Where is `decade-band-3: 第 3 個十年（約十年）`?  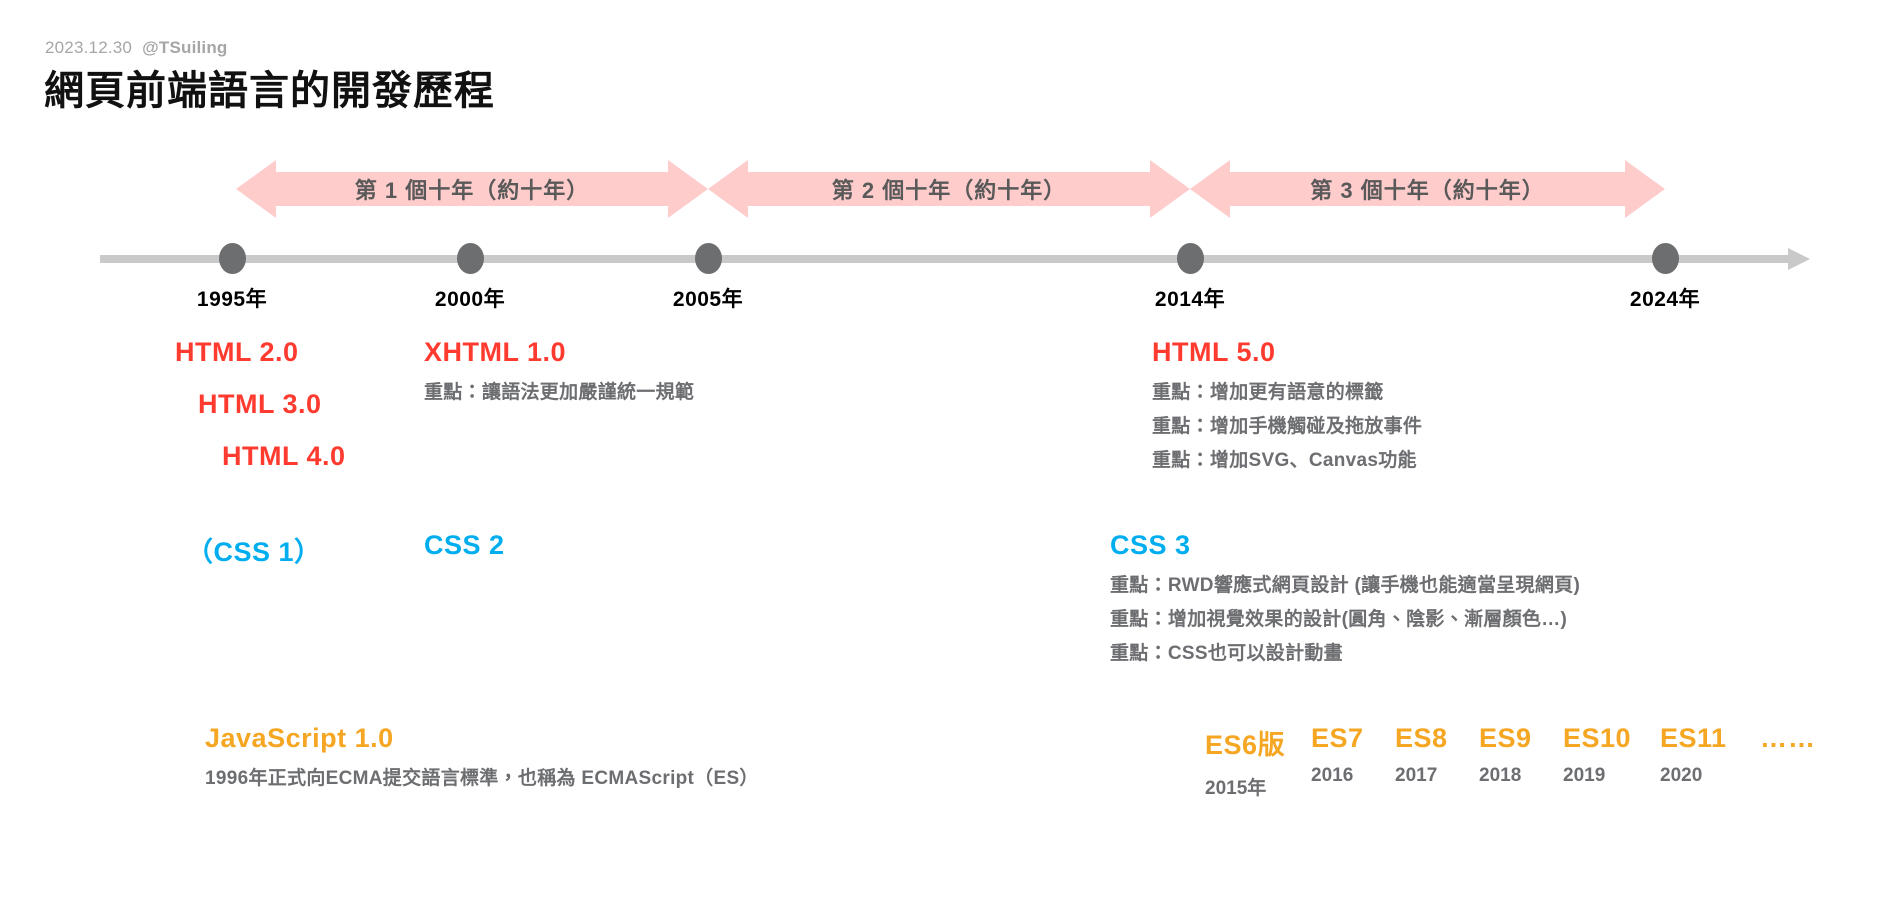
decade-band-3: 第 3 個十年（約十年） is located at coordinates (1427, 189).